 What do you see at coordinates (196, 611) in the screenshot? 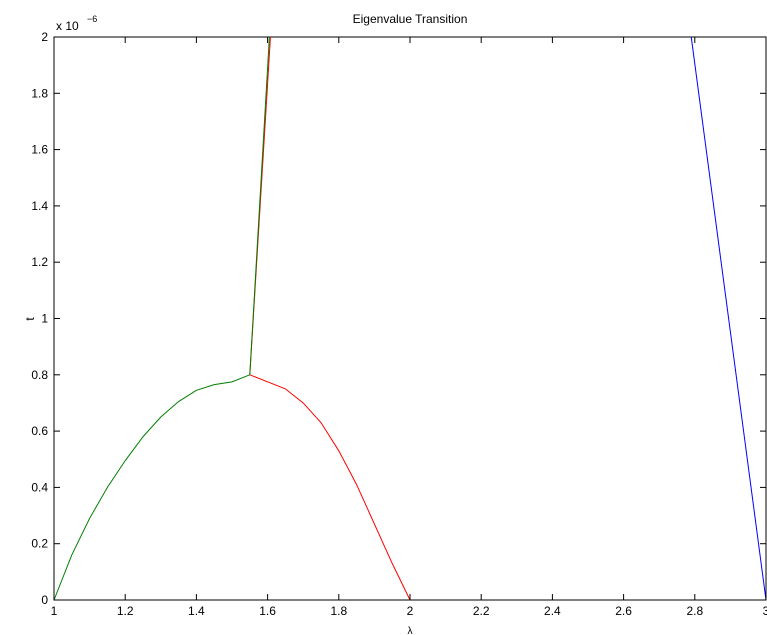
I see `x-tick-label: 1.4` at bounding box center [196, 611].